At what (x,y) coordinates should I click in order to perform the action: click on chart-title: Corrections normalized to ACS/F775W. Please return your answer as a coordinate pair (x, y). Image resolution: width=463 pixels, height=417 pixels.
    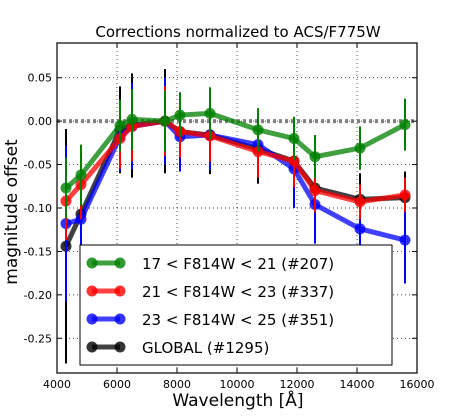
    Looking at the image, I should click on (237, 32).